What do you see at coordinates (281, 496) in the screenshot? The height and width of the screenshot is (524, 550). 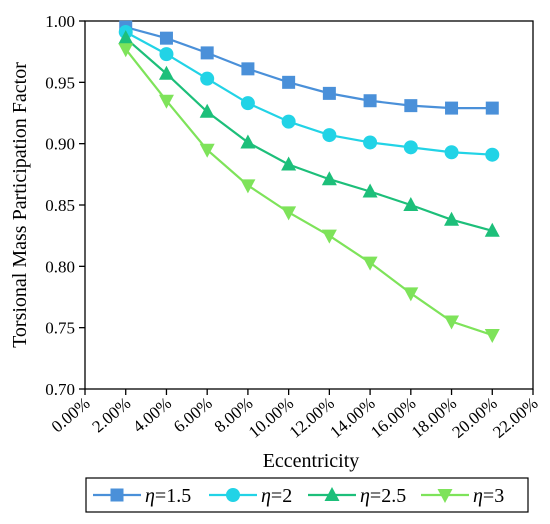 I see `legend-value: =2` at bounding box center [281, 496].